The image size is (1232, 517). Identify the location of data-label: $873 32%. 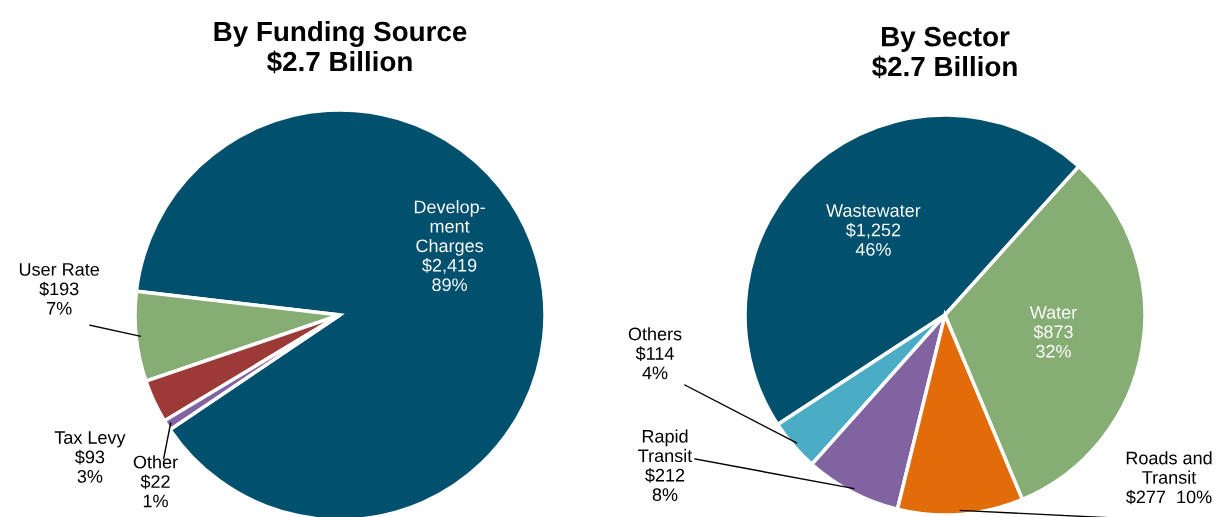
(1053, 341).